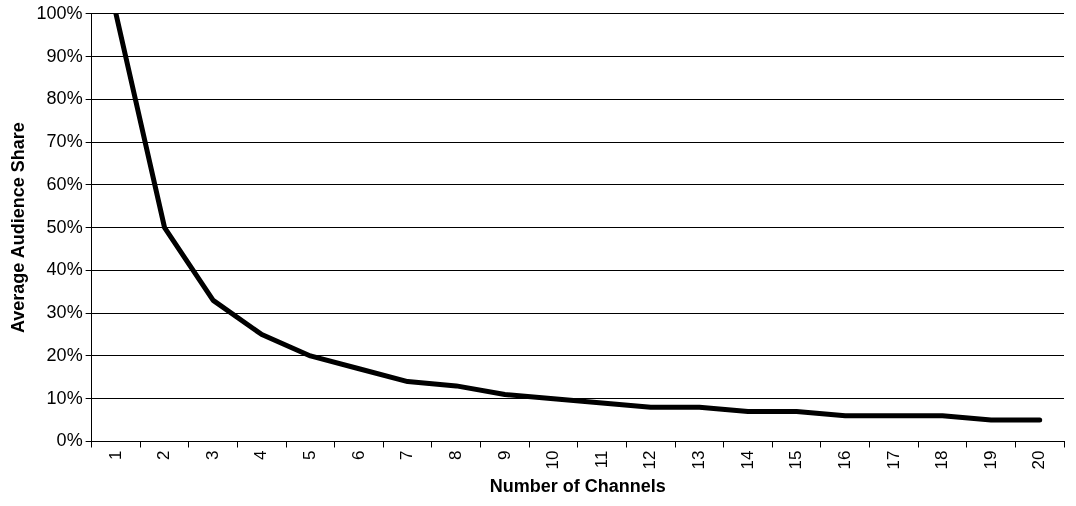  I want to click on x-tick-label: 18, so click(942, 460).